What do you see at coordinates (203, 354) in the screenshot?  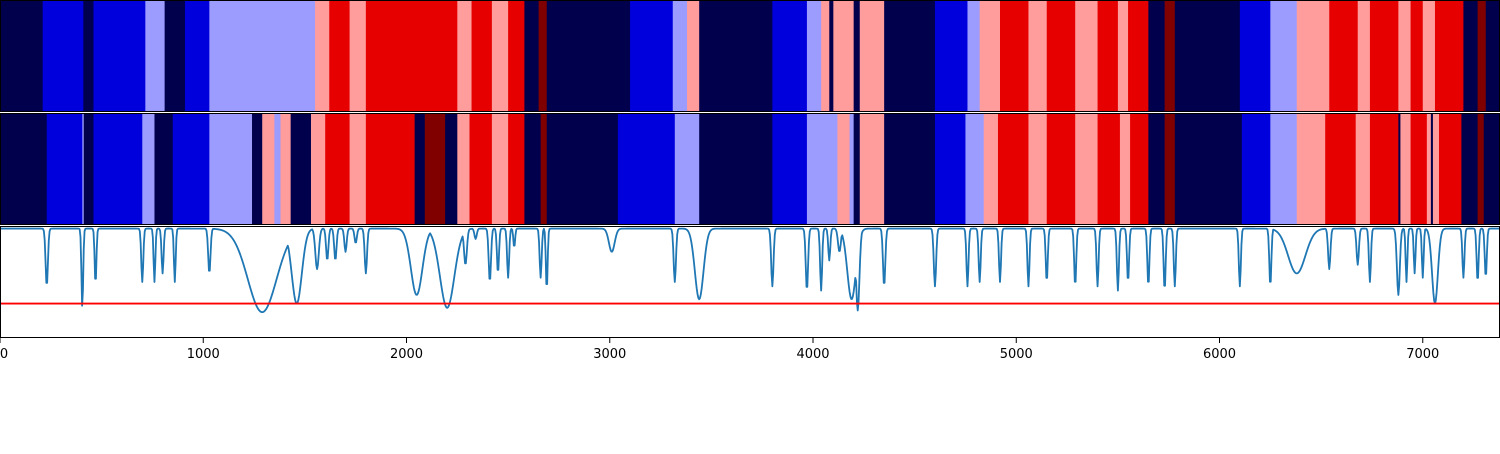 I see `x-tick-label: 1000` at bounding box center [203, 354].